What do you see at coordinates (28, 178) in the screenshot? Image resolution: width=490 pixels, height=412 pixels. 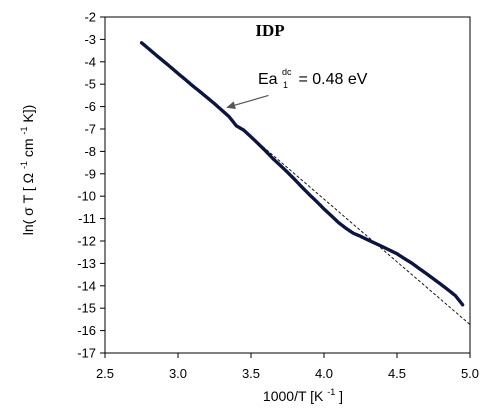 I see `y-axis-title-omega: Ω` at bounding box center [28, 178].